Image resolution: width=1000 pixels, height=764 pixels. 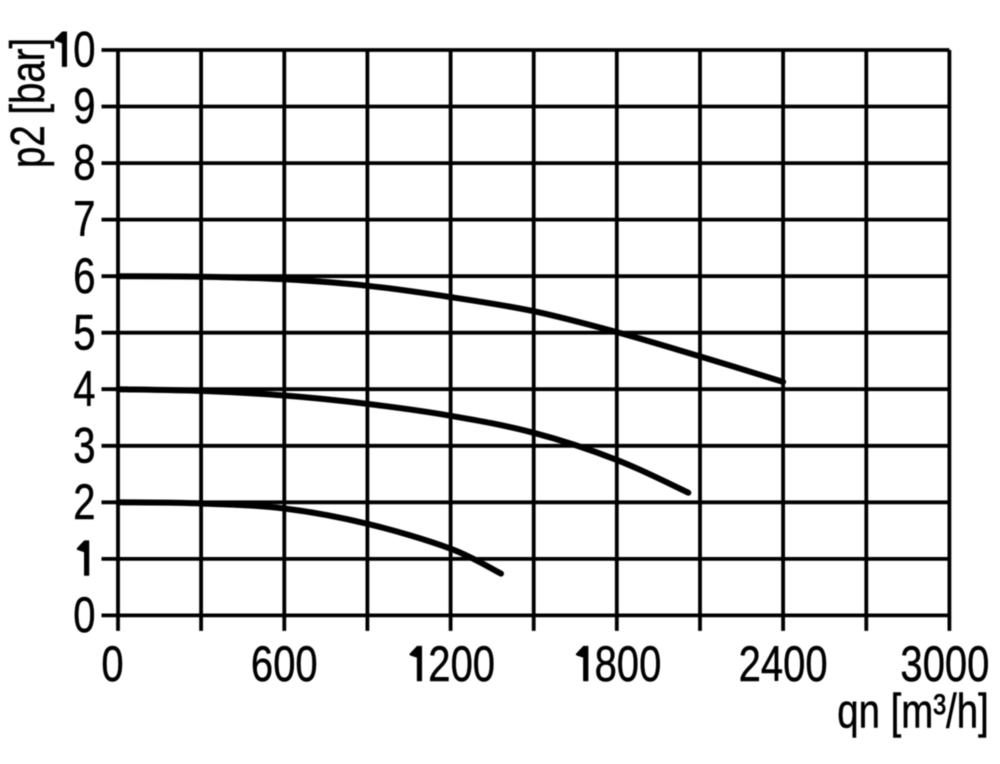 What do you see at coordinates (84, 219) in the screenshot?
I see `svg-text: 7` at bounding box center [84, 219].